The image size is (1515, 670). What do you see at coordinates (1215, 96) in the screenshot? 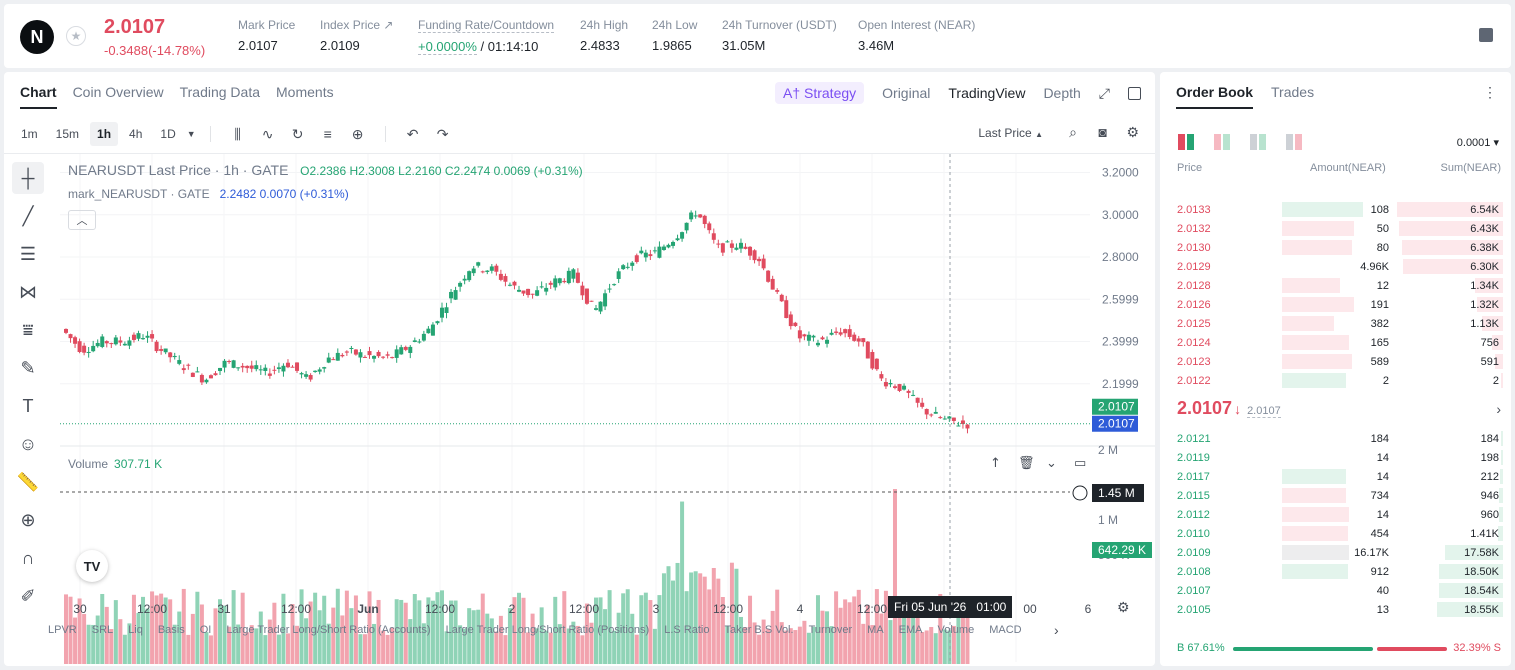
I see `tab-order-book: Order Book` at bounding box center [1215, 96].